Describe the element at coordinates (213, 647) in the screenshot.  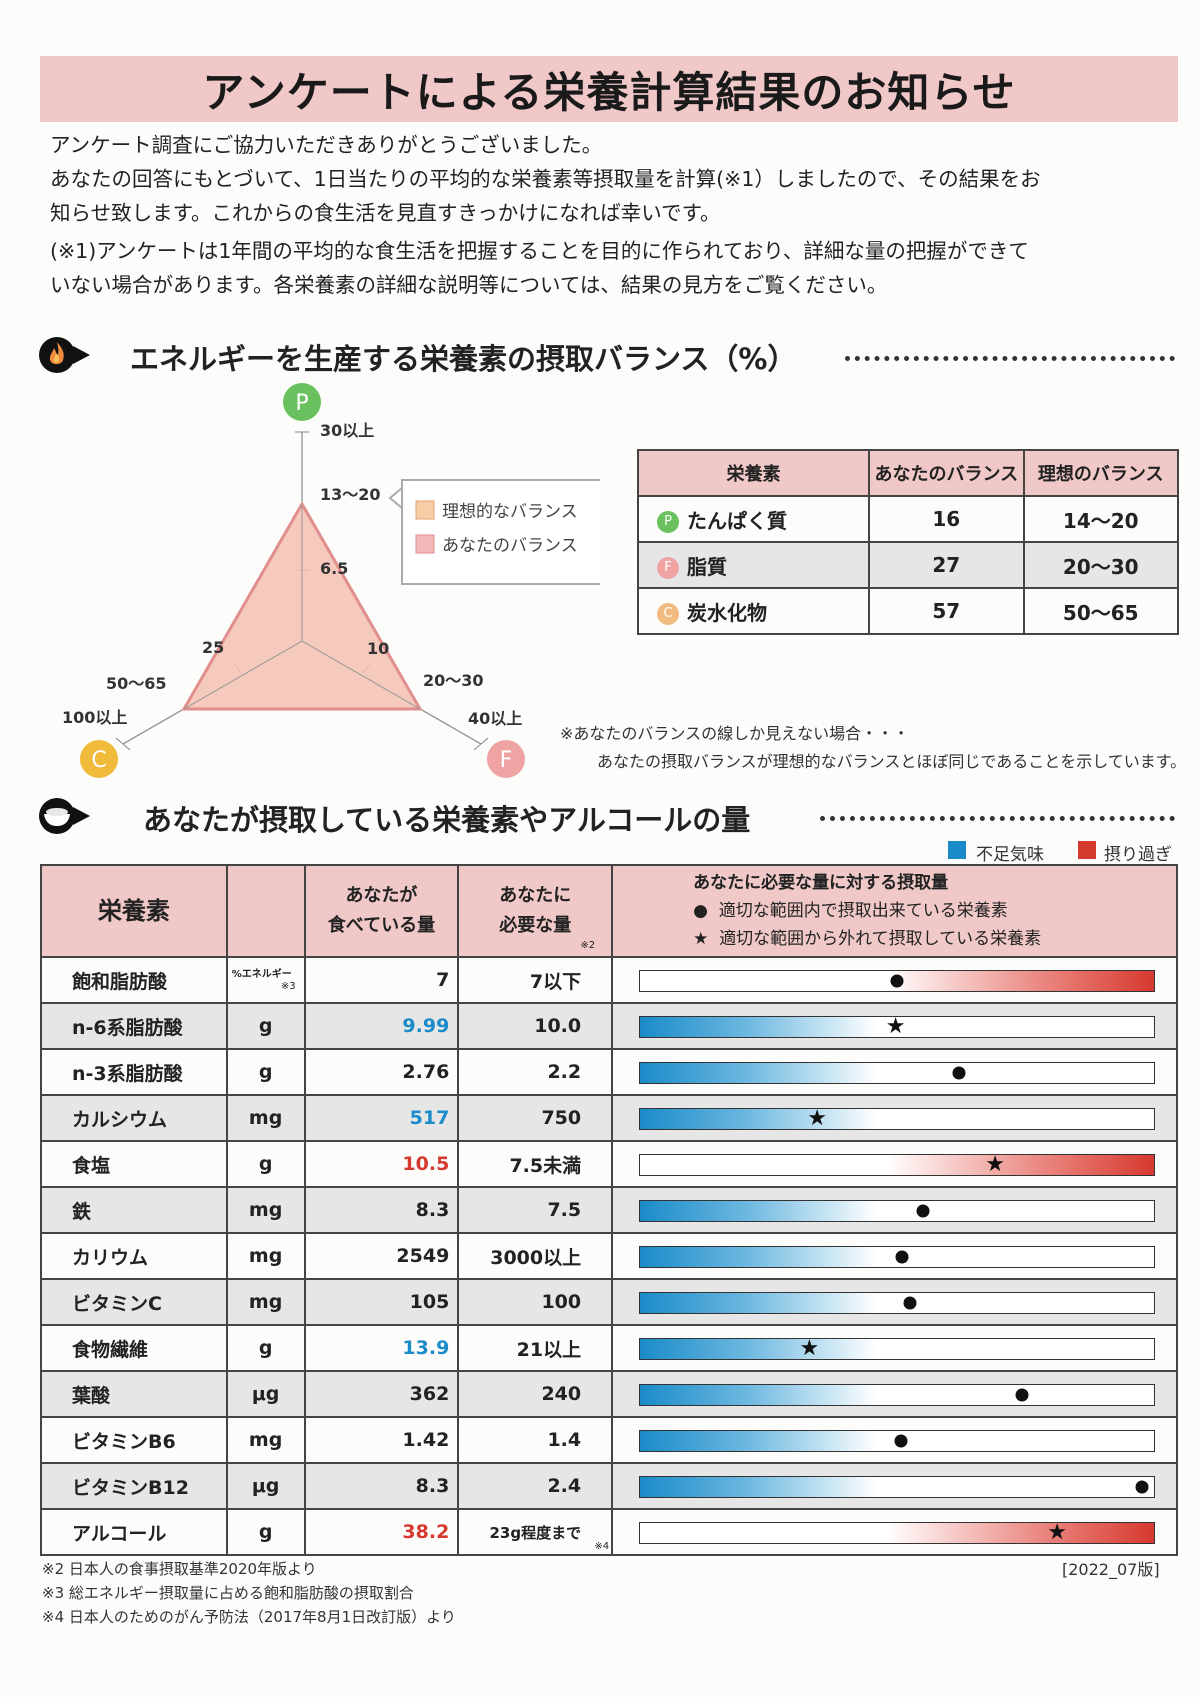
I see `c-mid-label: 25` at that location.